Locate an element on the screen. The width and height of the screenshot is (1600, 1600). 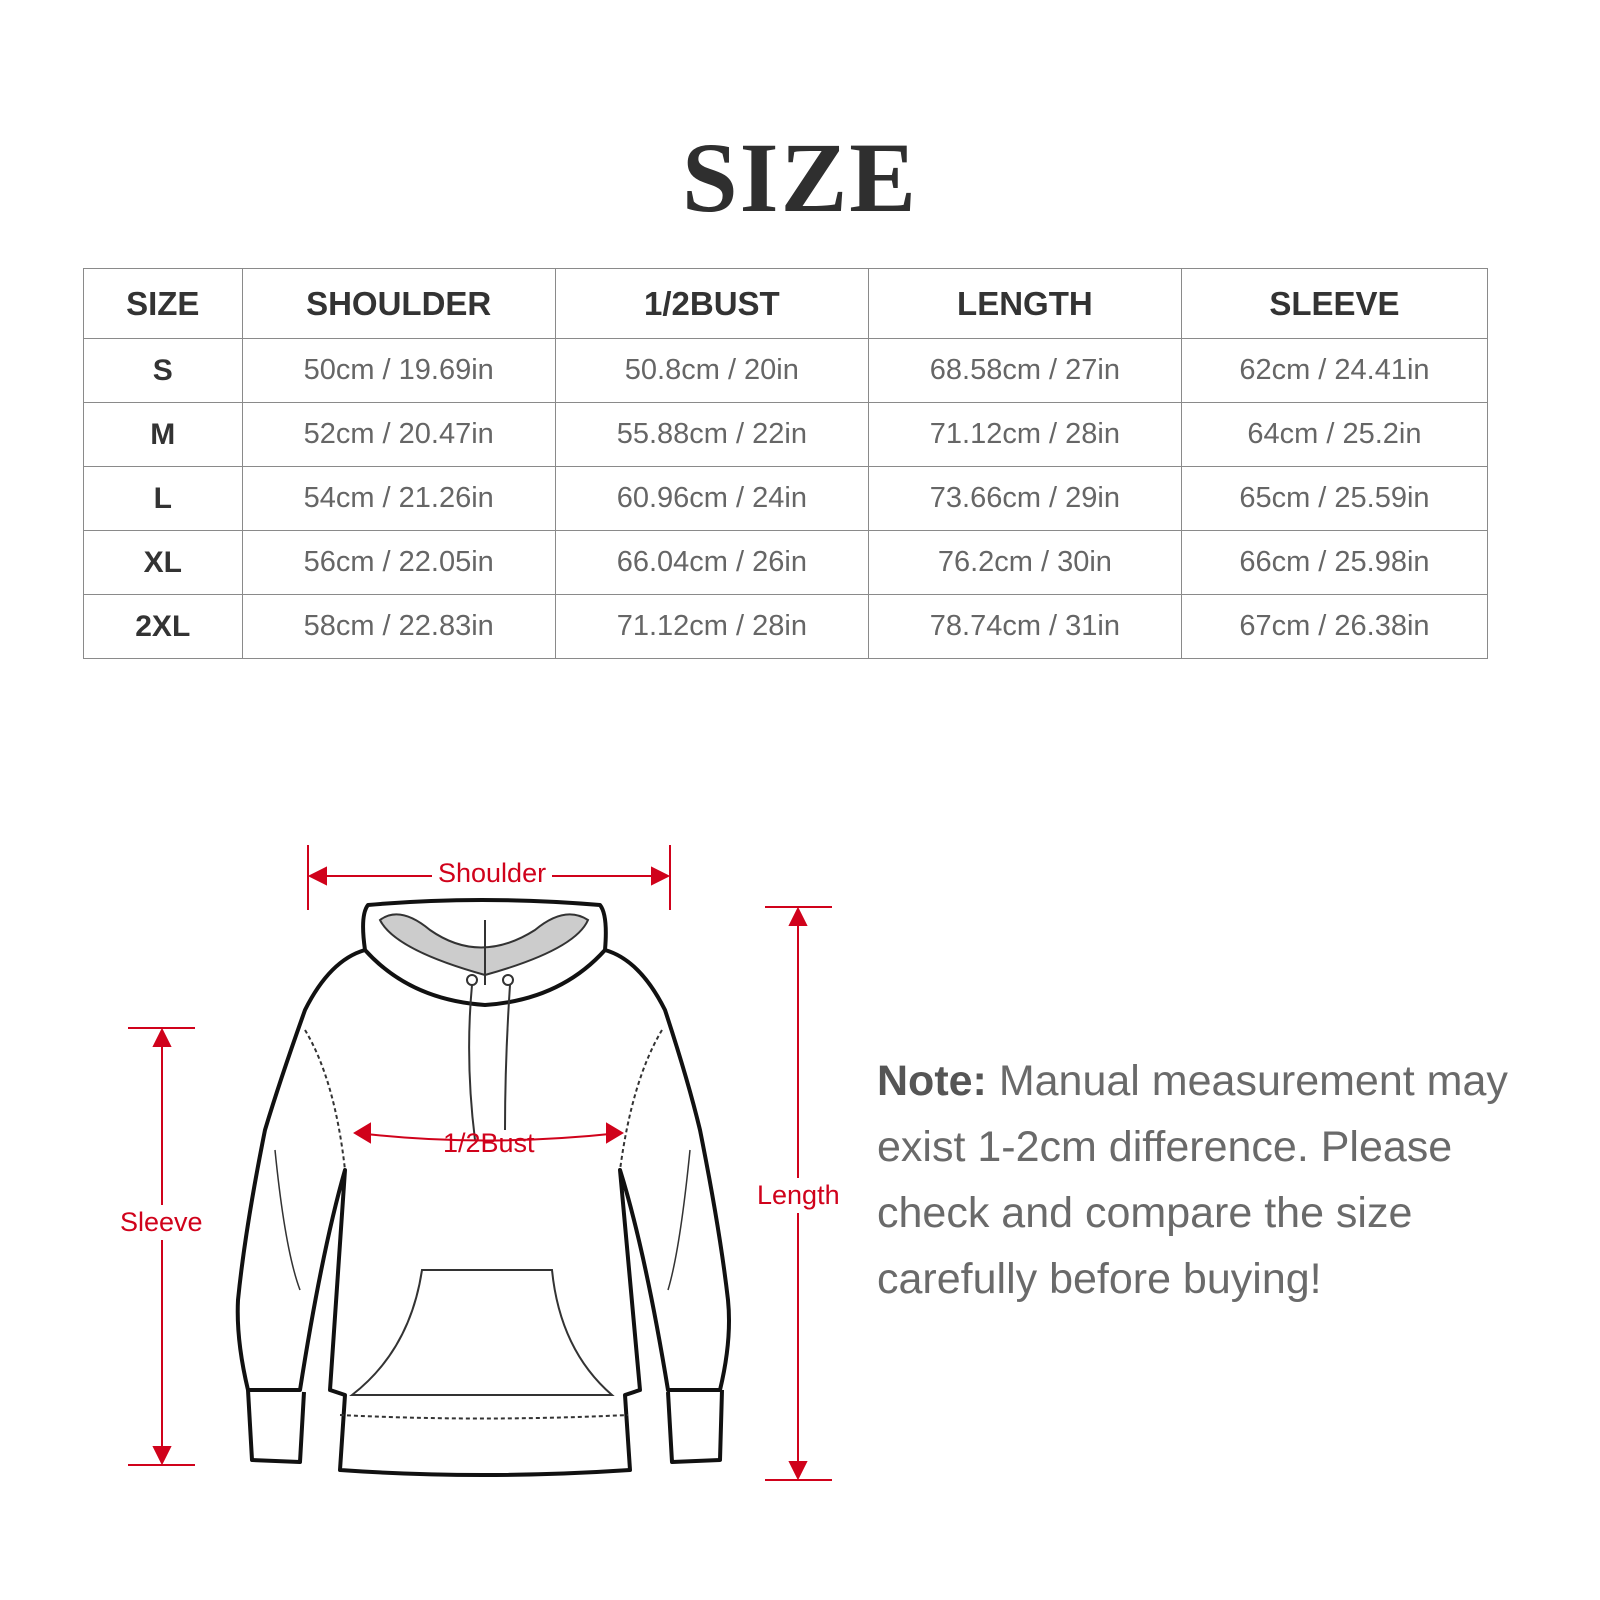
measurement-cell: 78.74cm / 31in is located at coordinates (1024, 626).